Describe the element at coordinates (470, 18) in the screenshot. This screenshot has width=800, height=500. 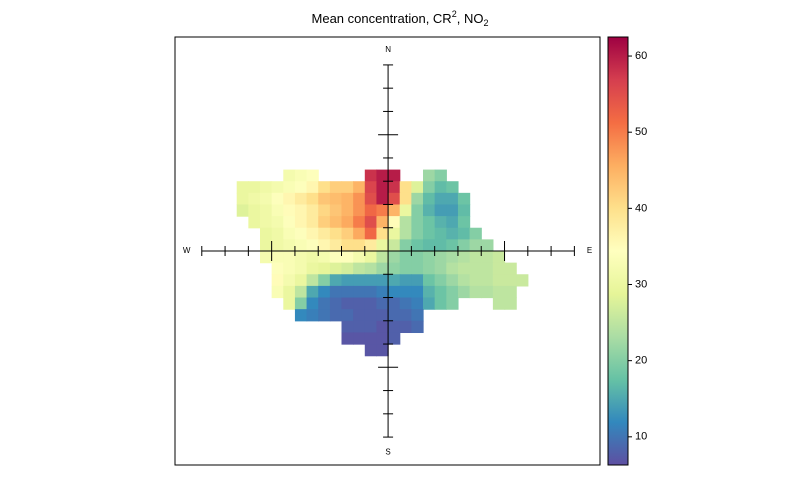
I see `title-text: , NO` at that location.